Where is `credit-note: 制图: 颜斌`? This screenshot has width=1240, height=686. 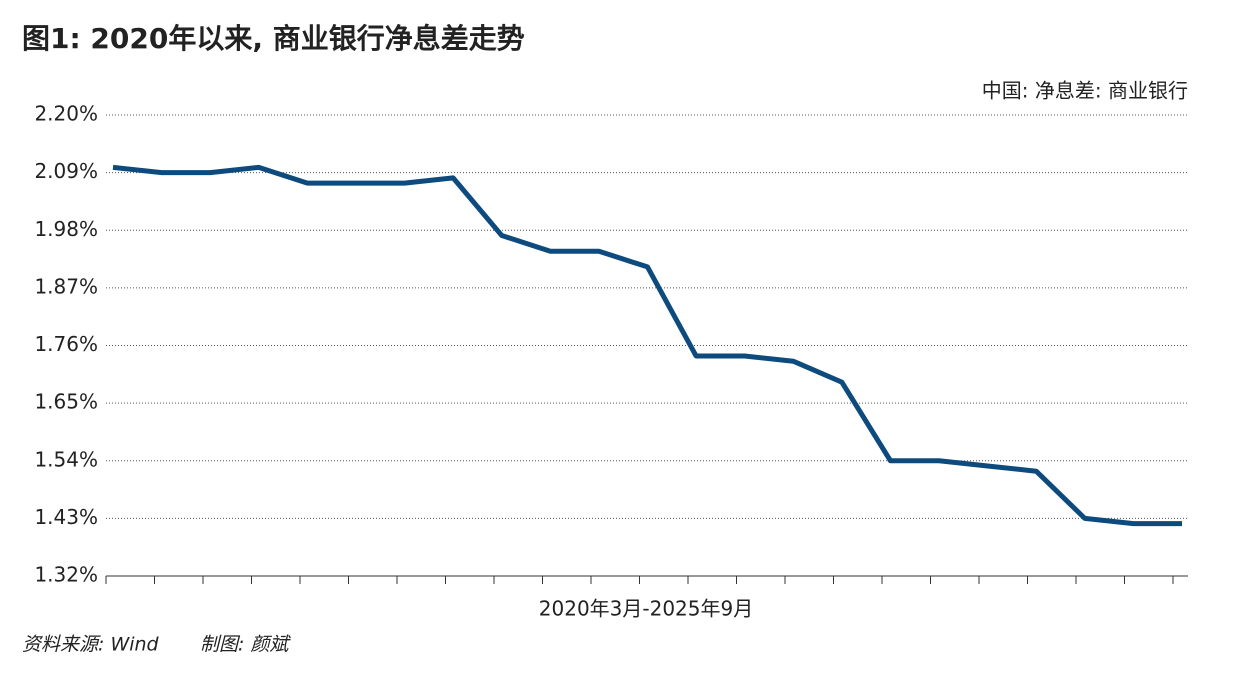
credit-note: 制图: 颜斌 is located at coordinates (245, 645).